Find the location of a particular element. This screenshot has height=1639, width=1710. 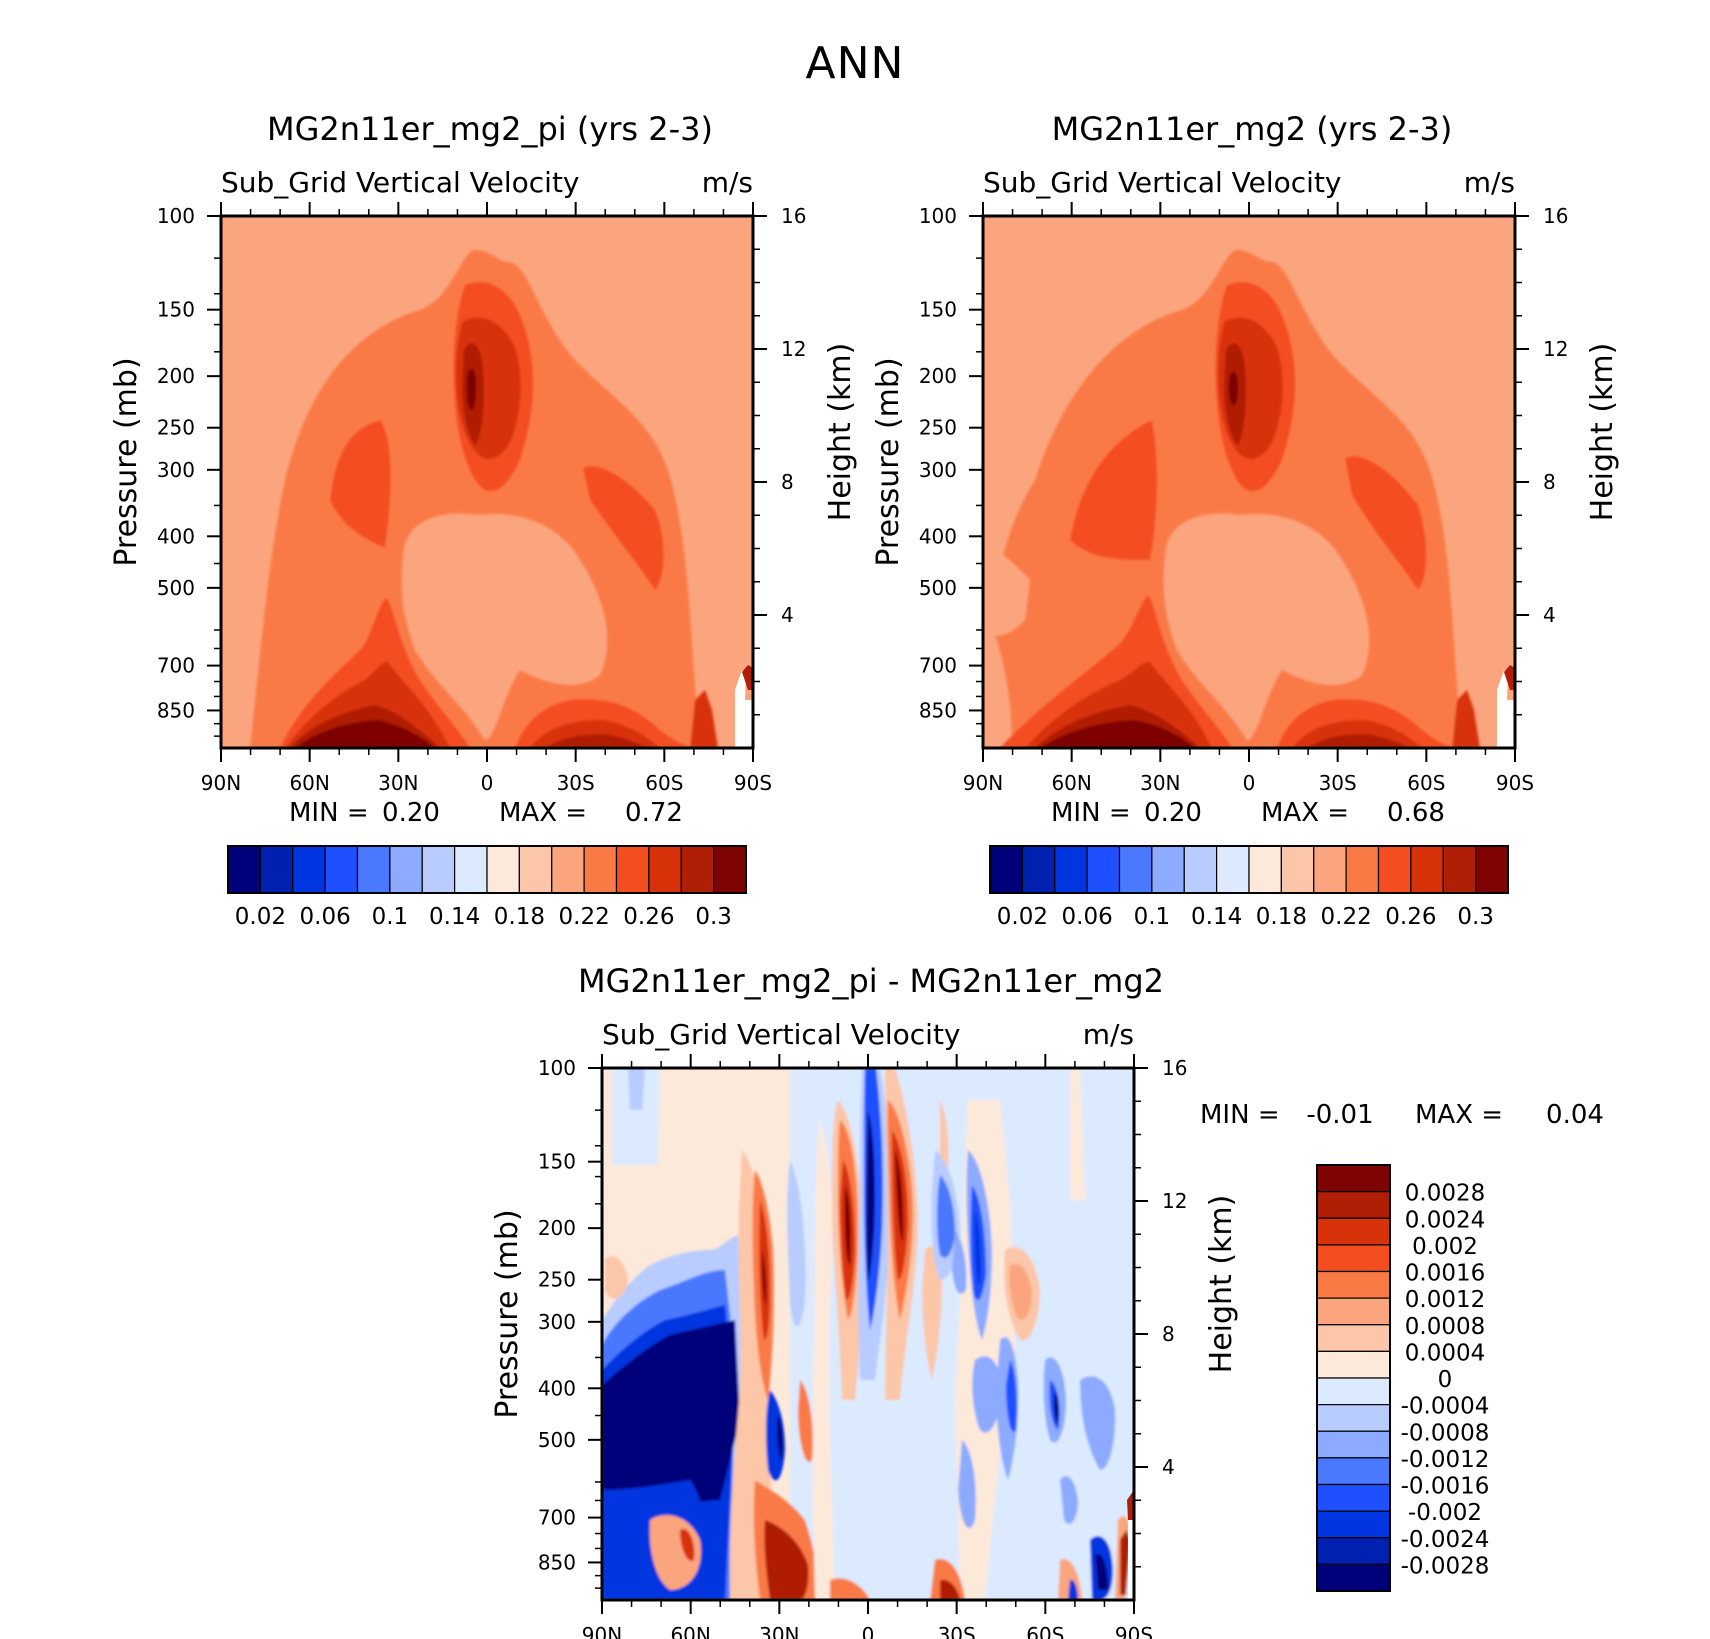

colorbar-label: 0.0028 is located at coordinates (1445, 1194).